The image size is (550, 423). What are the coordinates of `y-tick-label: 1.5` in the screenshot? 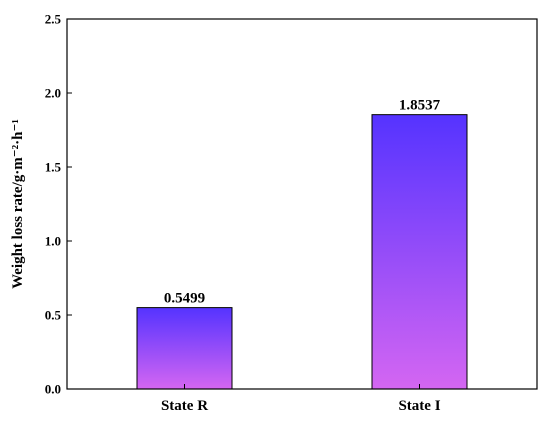 It's located at (53, 167).